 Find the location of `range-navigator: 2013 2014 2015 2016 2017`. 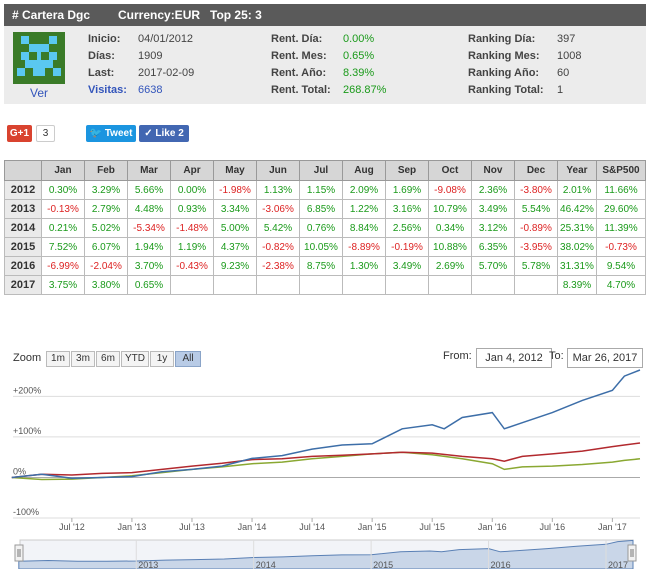

range-navigator: 2013 2014 2015 2016 2017 is located at coordinates (325, 554).